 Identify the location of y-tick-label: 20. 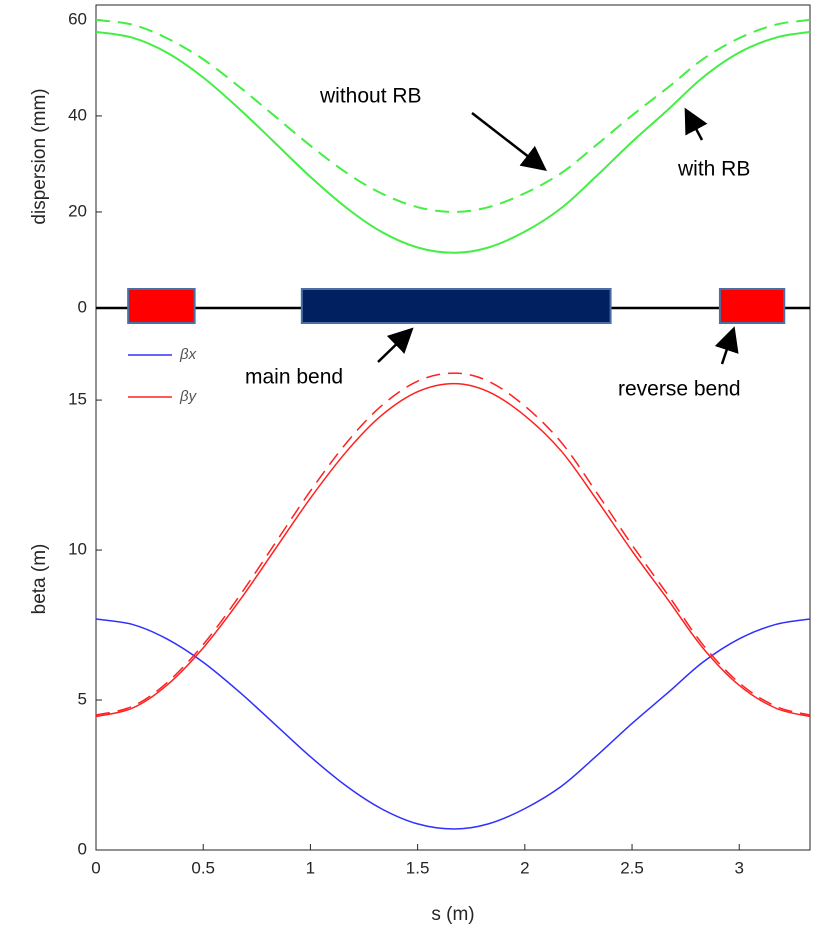
(77, 210).